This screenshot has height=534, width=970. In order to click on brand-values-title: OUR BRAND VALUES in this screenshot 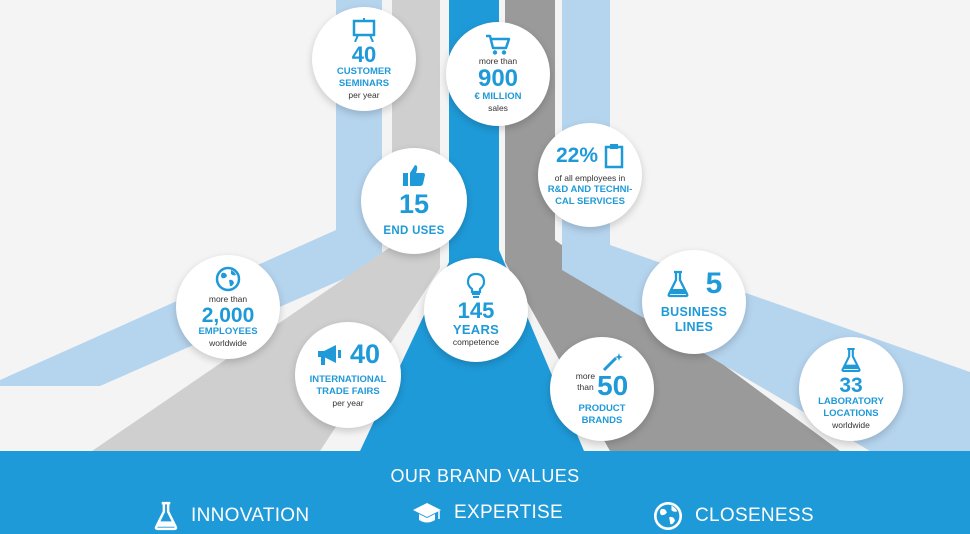, I will do `click(485, 476)`.